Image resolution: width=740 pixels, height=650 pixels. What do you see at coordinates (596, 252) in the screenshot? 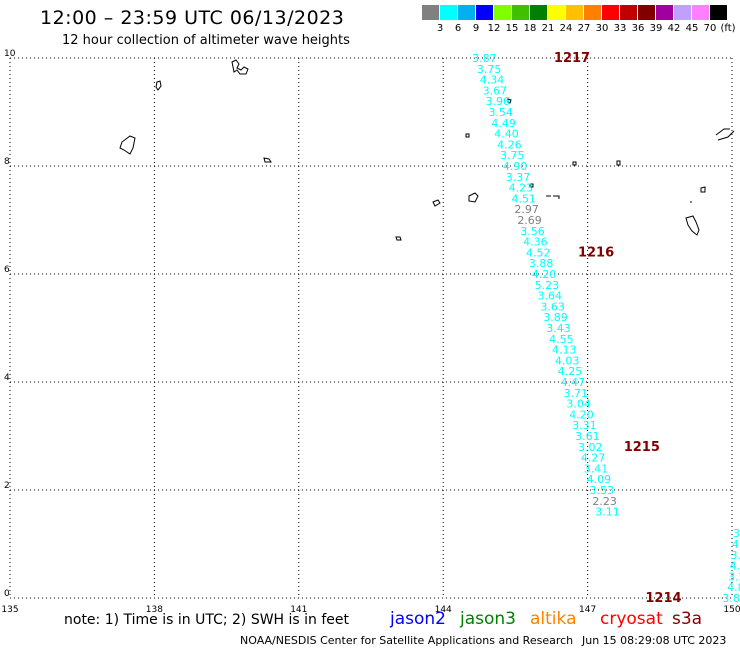
I see `time-label: 1216` at bounding box center [596, 252].